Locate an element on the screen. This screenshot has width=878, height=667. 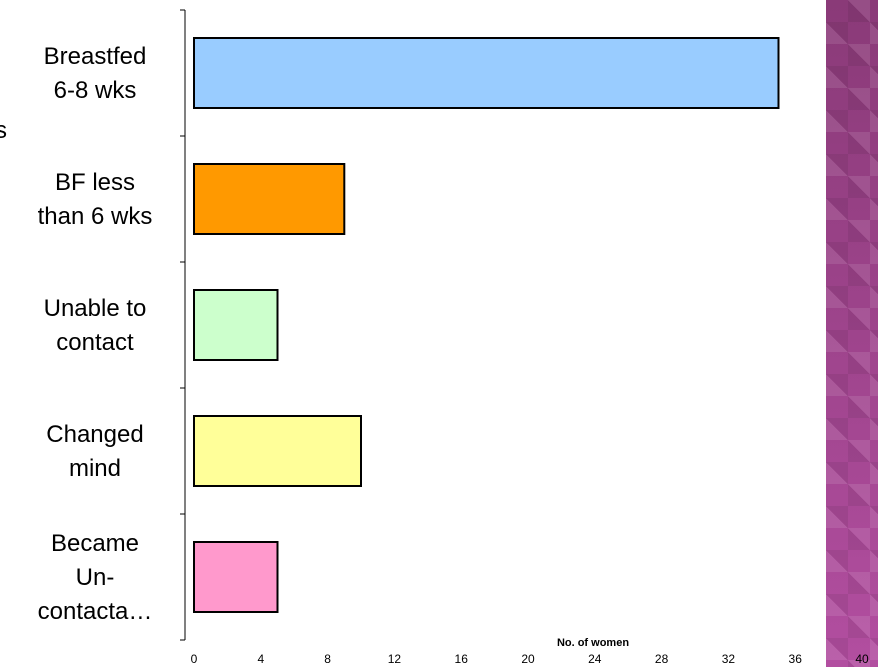
x-tick-label: 12 is located at coordinates (395, 659).